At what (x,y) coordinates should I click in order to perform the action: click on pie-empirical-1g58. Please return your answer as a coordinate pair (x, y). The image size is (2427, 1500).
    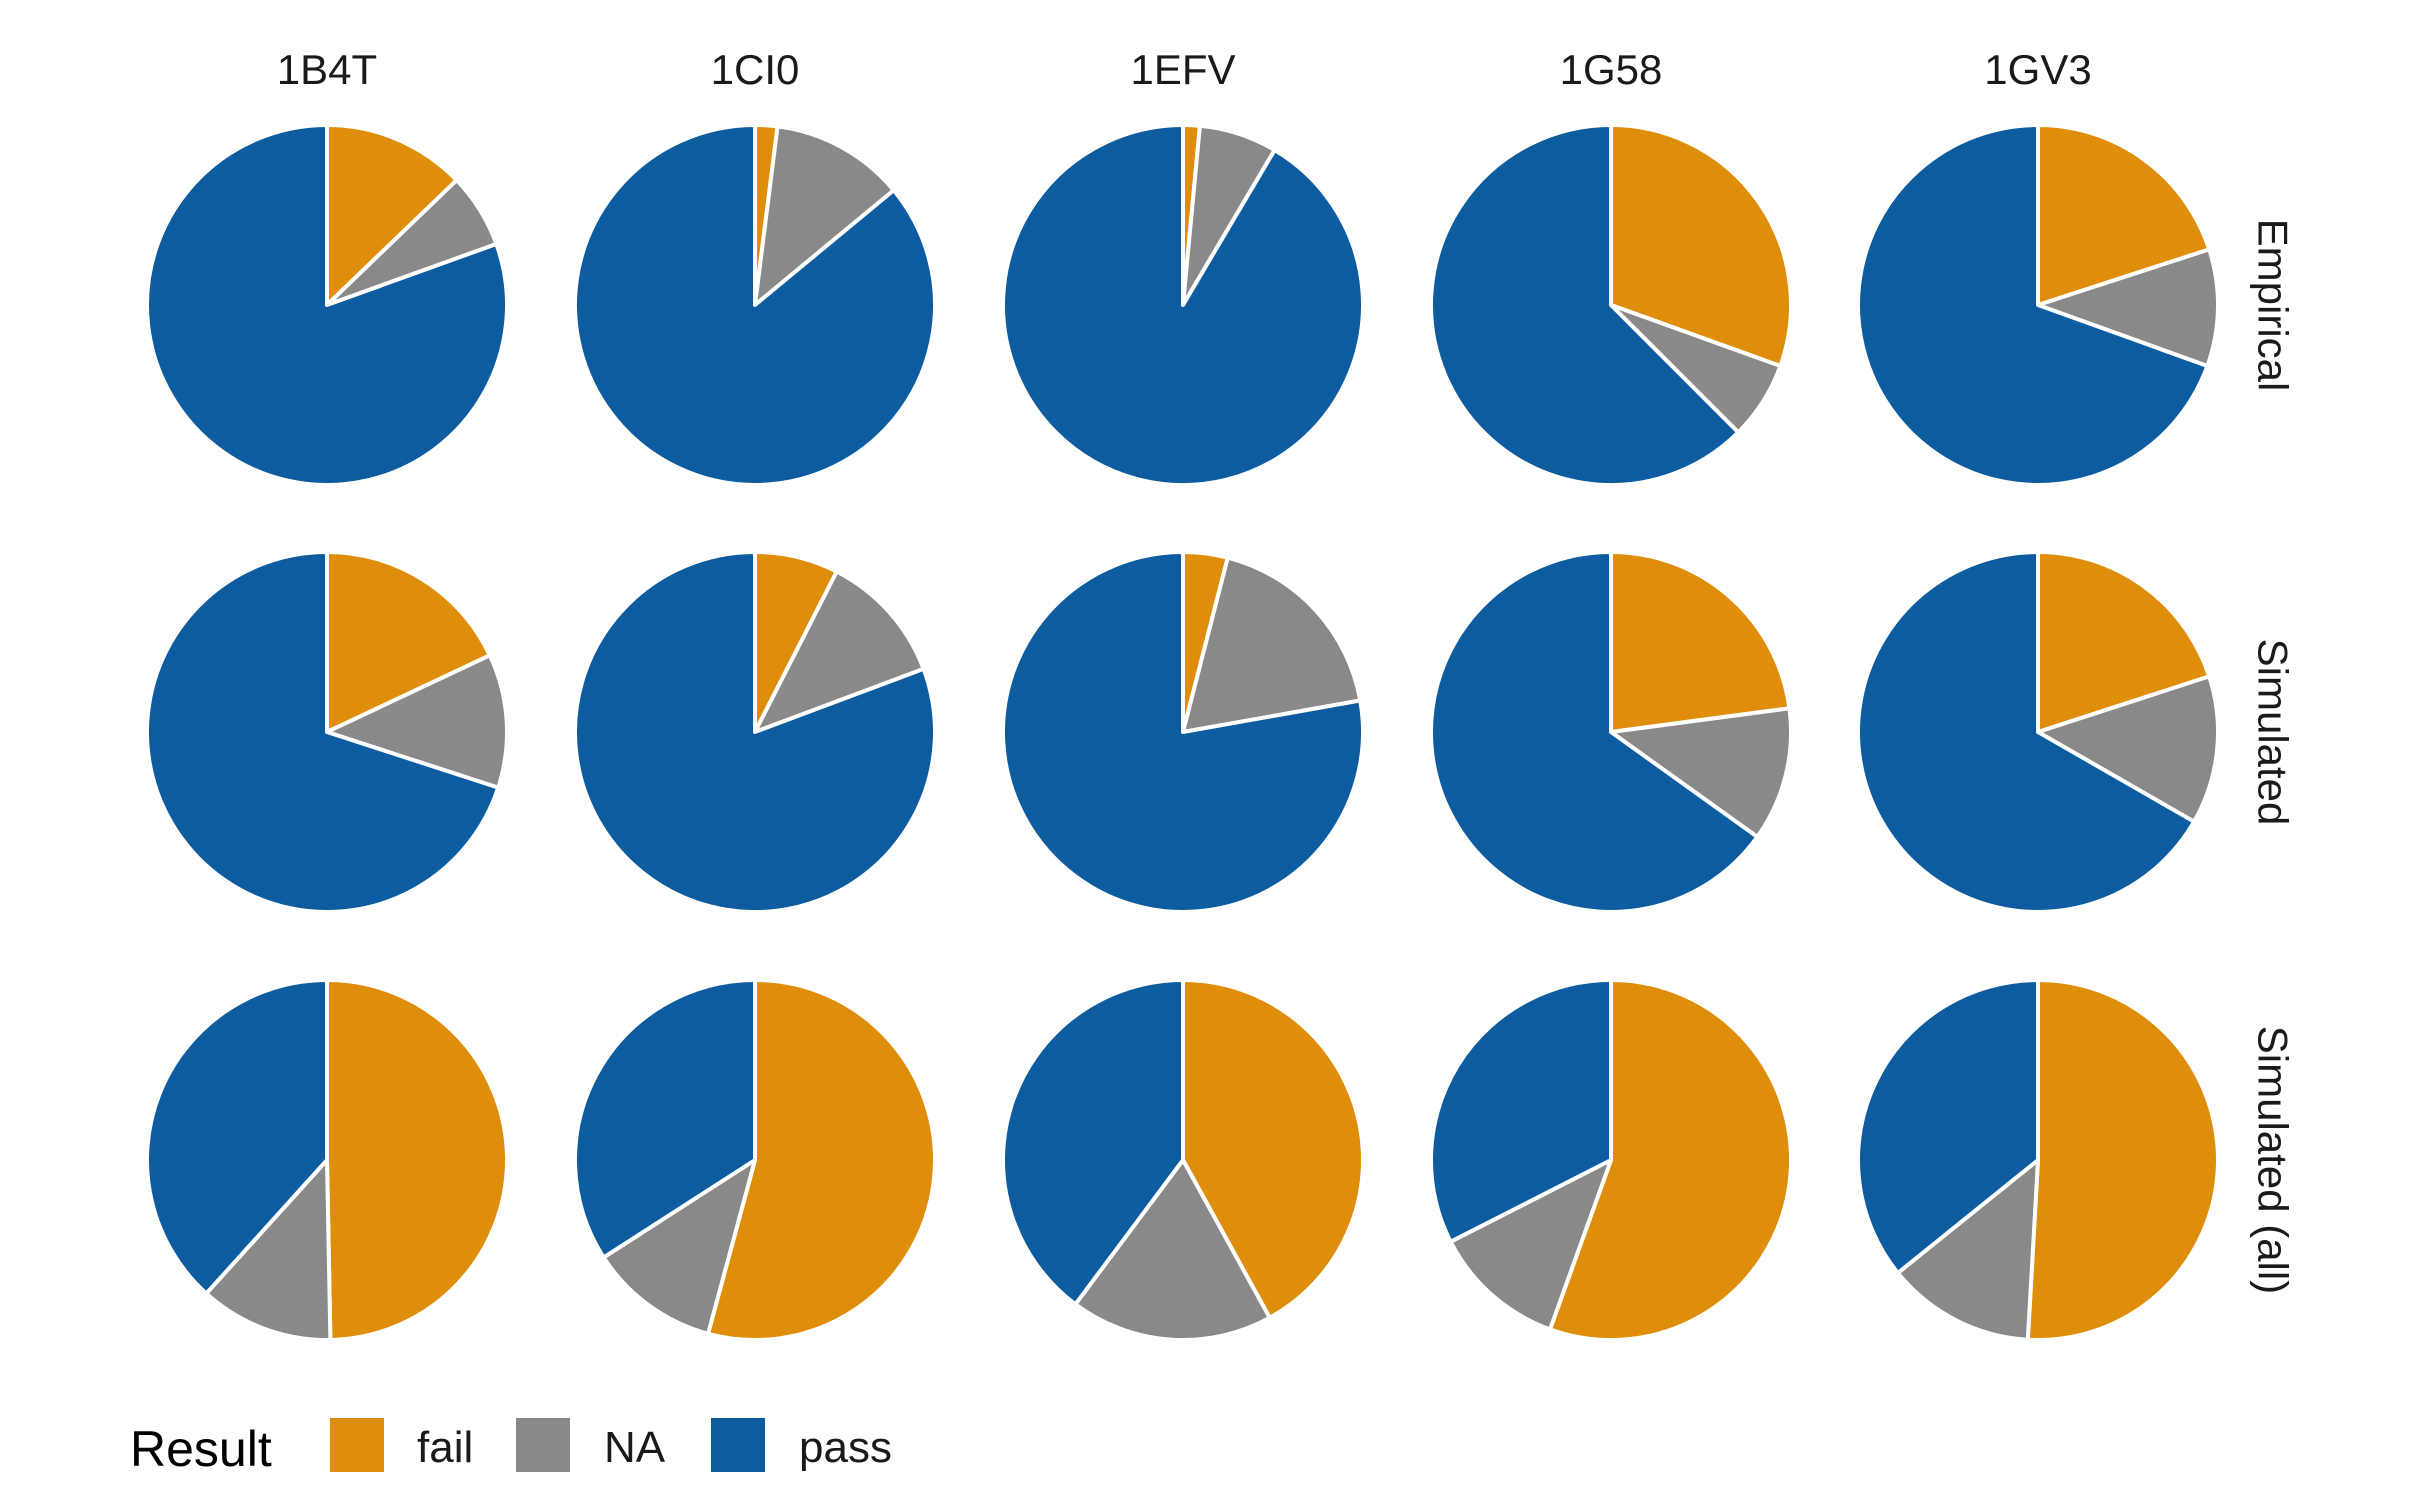
    Looking at the image, I should click on (1611, 305).